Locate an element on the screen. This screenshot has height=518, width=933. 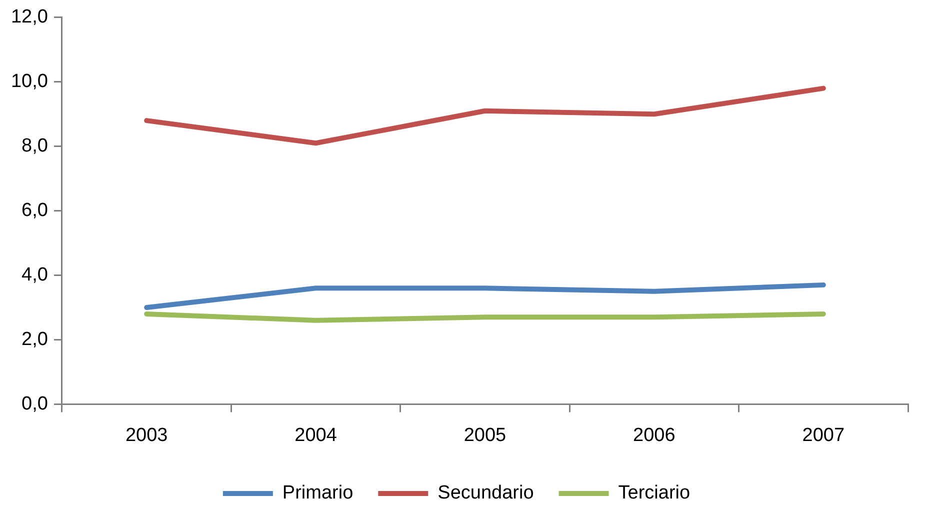
legend-label: Primario is located at coordinates (318, 493).